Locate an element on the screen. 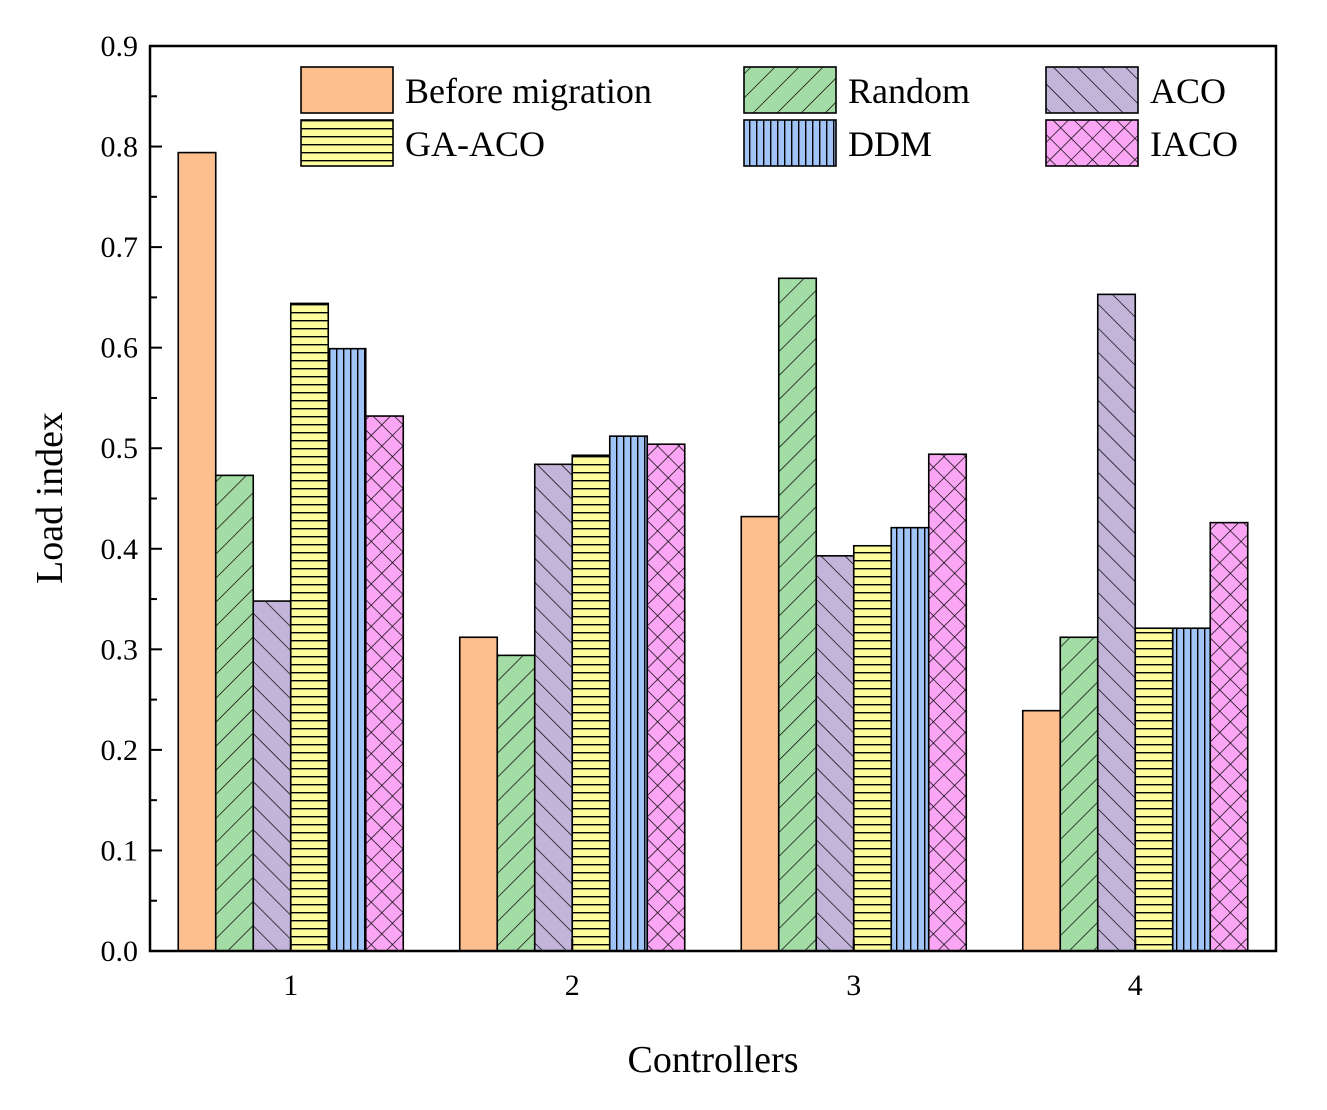  x-tick-label: 3 is located at coordinates (853, 985).